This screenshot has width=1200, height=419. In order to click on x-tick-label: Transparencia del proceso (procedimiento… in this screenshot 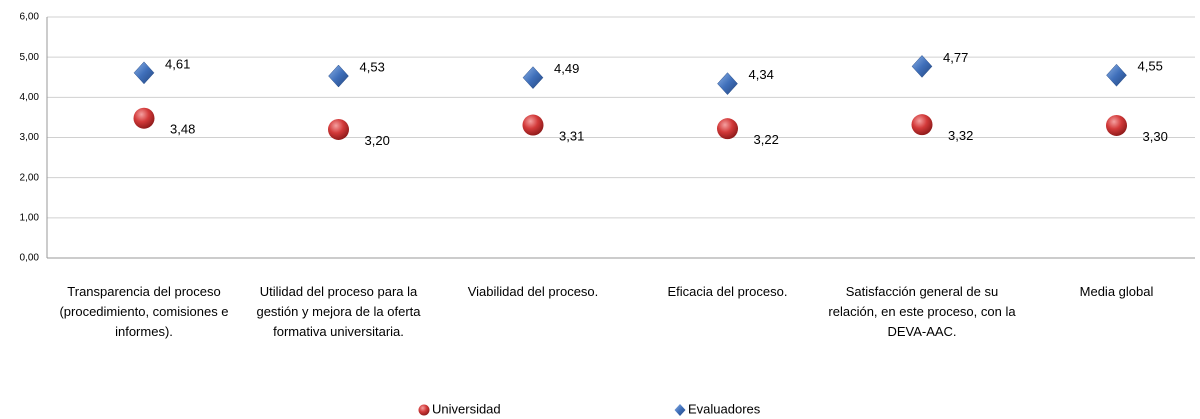, I will do `click(144, 311)`.